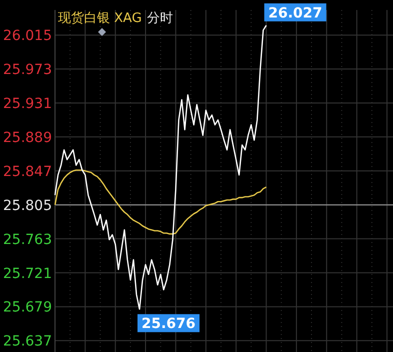  What do you see at coordinates (159, 18) in the screenshot?
I see `chart-subtitle: 分时` at bounding box center [159, 18].